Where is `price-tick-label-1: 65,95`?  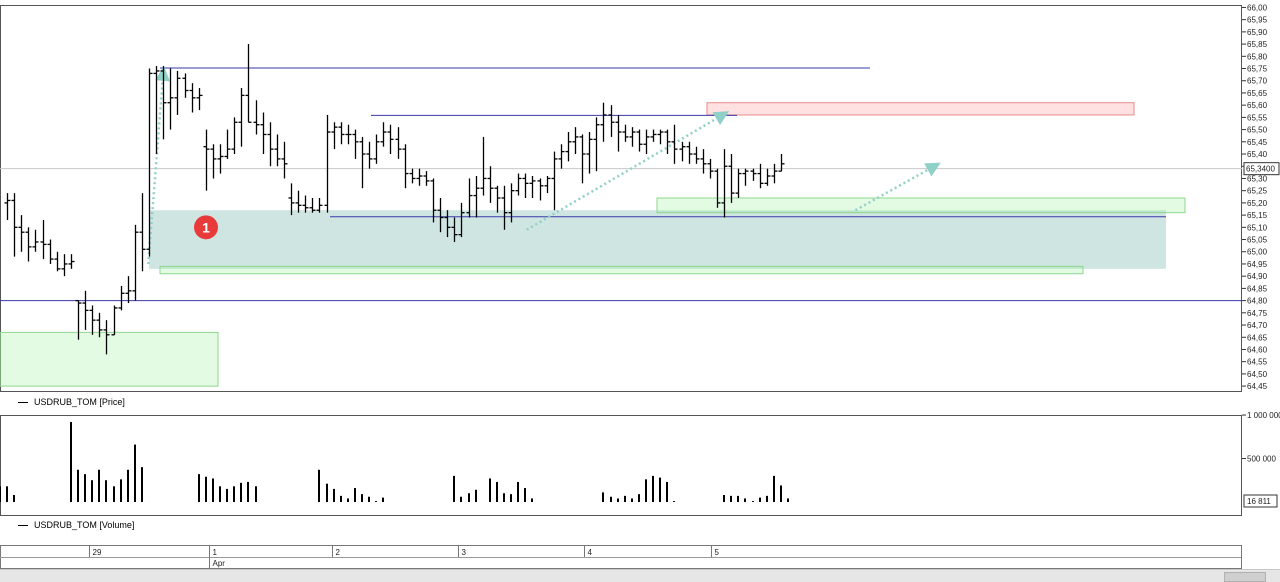 price-tick-label-1: 65,95 is located at coordinates (1257, 20).